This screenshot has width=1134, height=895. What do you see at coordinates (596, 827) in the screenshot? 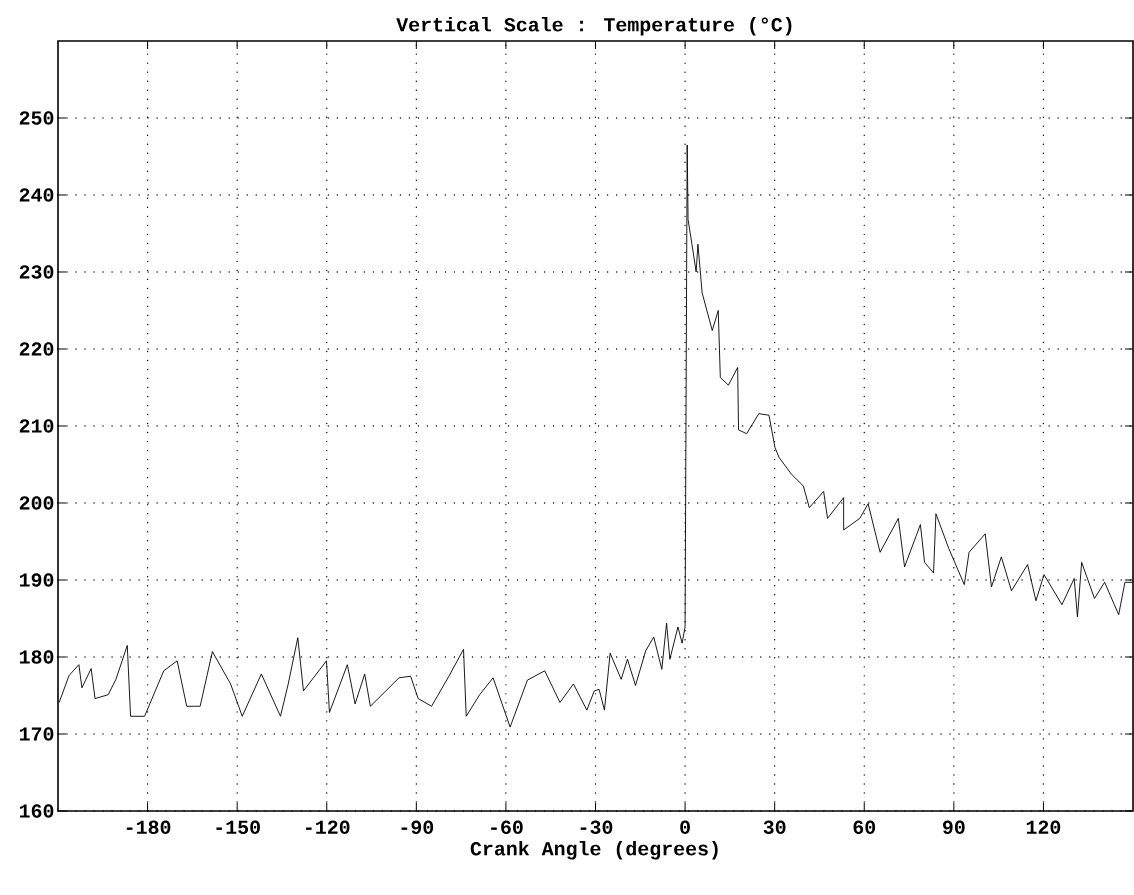
I see `x-tick-label: -30` at bounding box center [596, 827].